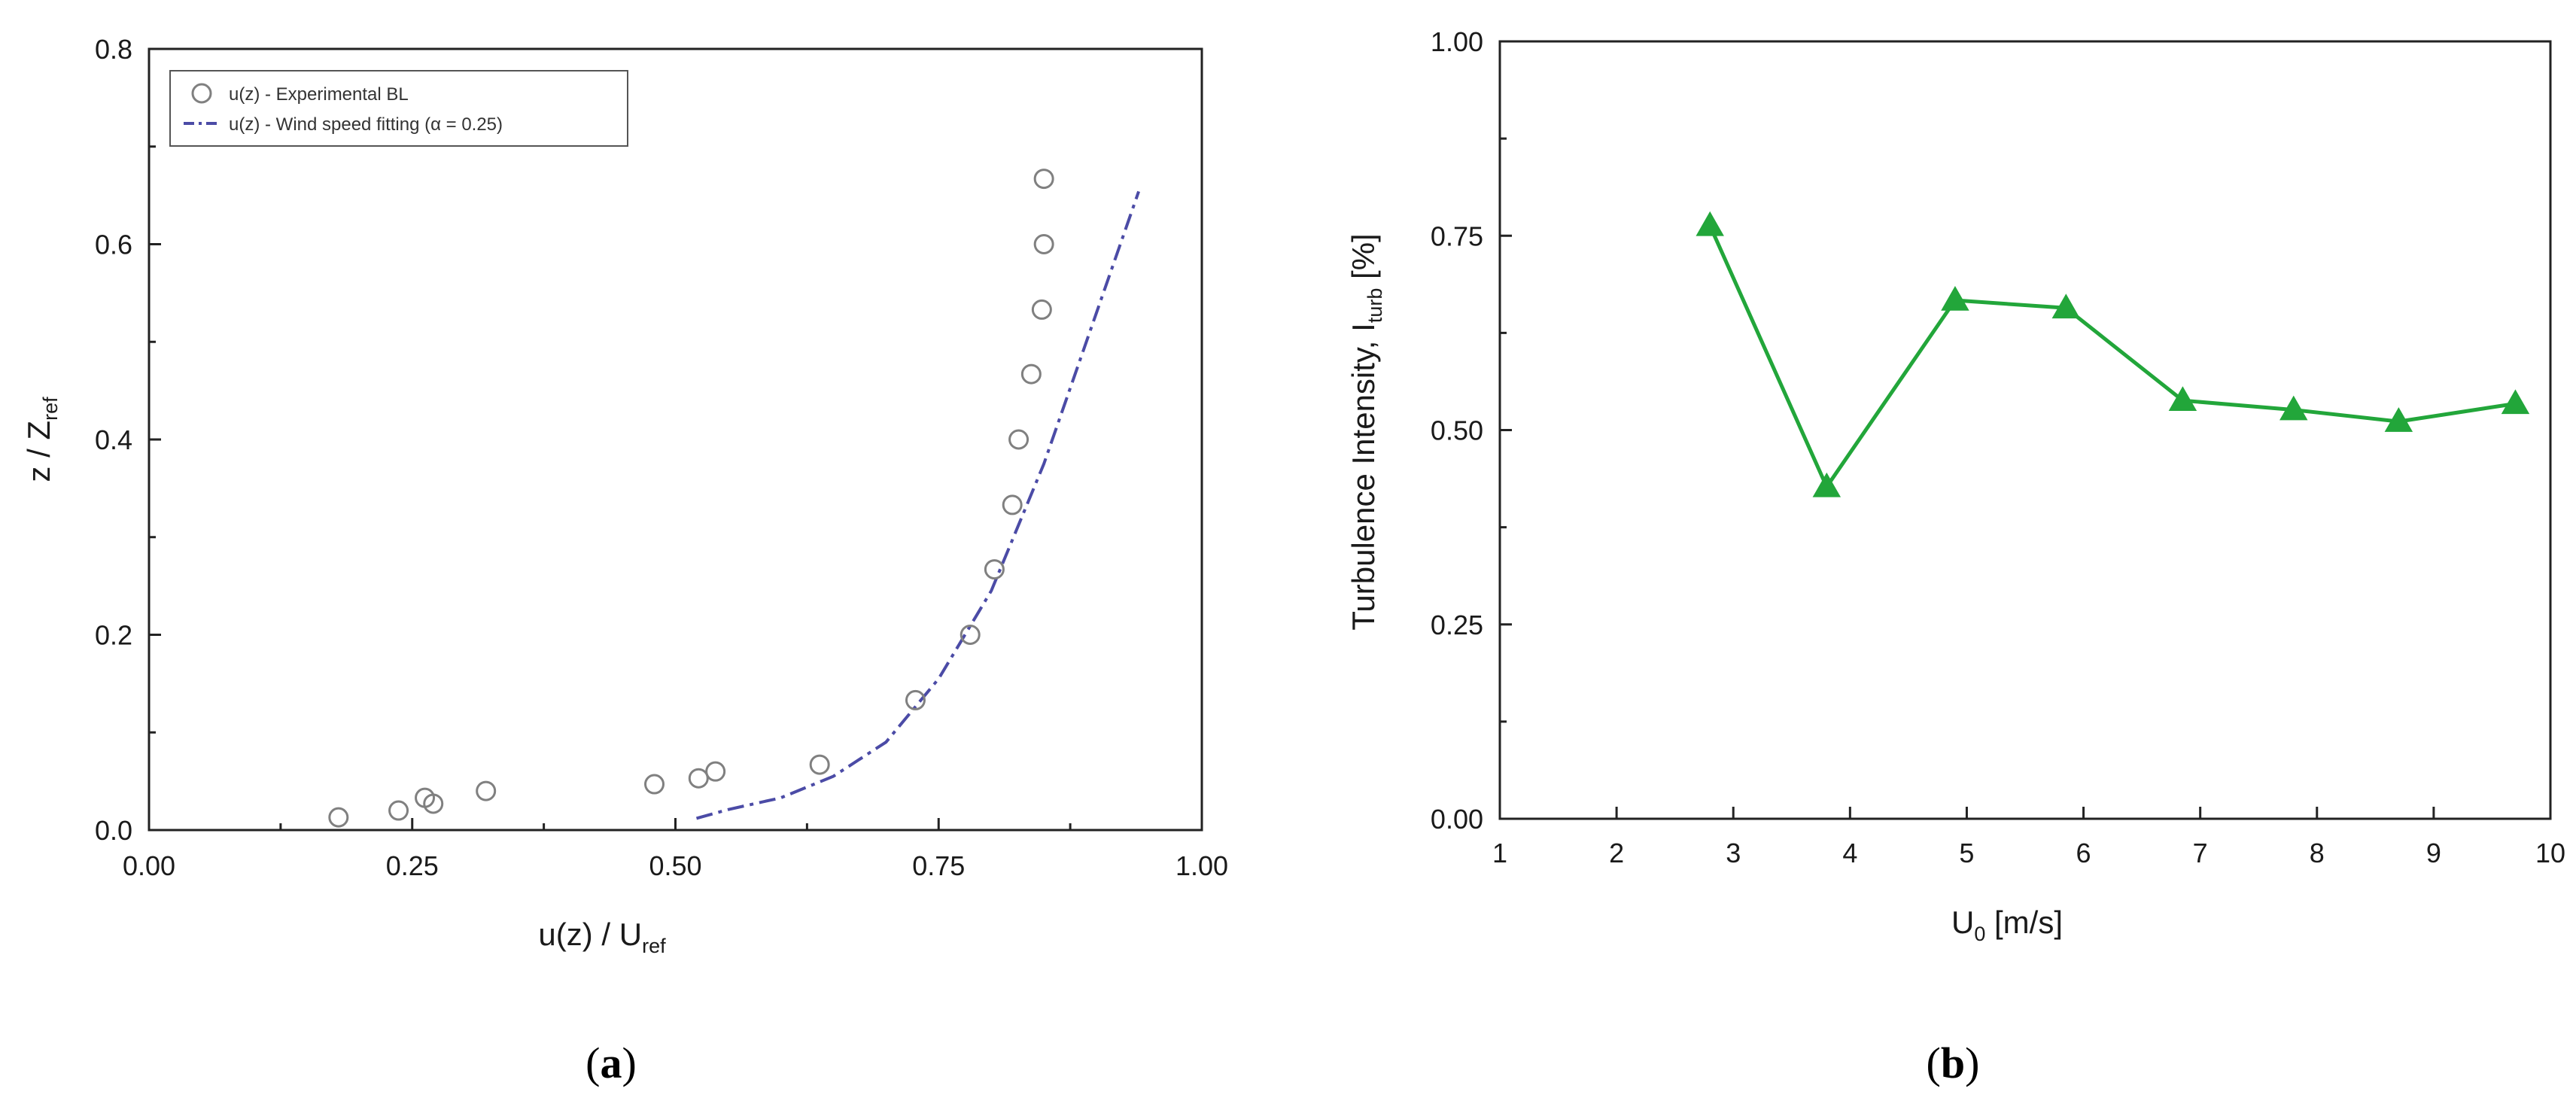  What do you see at coordinates (1457, 625) in the screenshot?
I see `y-tick-label: 0.25` at bounding box center [1457, 625].